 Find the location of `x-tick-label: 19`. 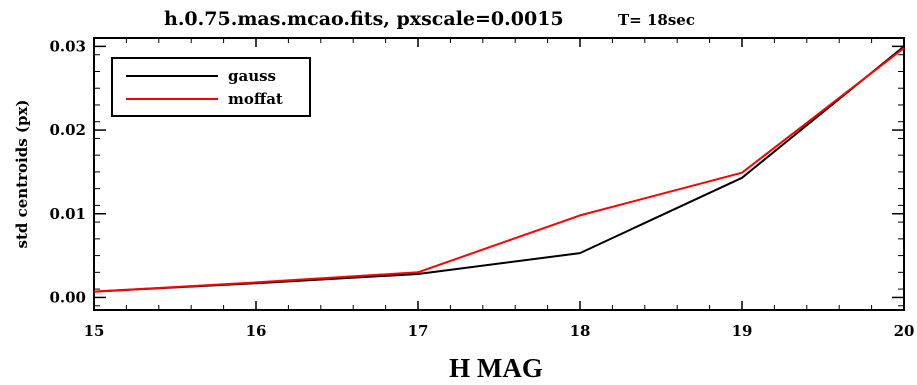

x-tick-label: 19 is located at coordinates (742, 331).